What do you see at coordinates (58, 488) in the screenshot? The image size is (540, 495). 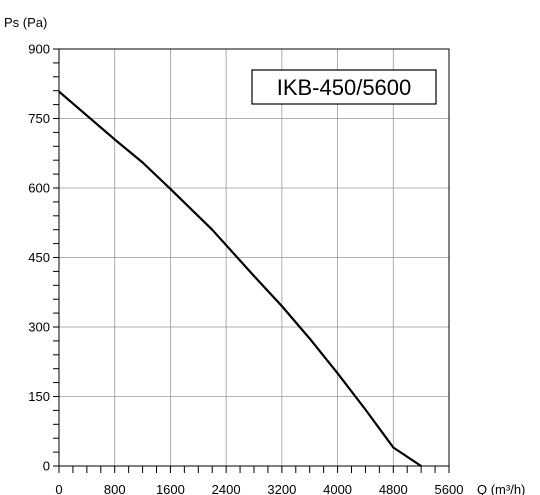 I see `x-tick-label: 0` at bounding box center [58, 488].